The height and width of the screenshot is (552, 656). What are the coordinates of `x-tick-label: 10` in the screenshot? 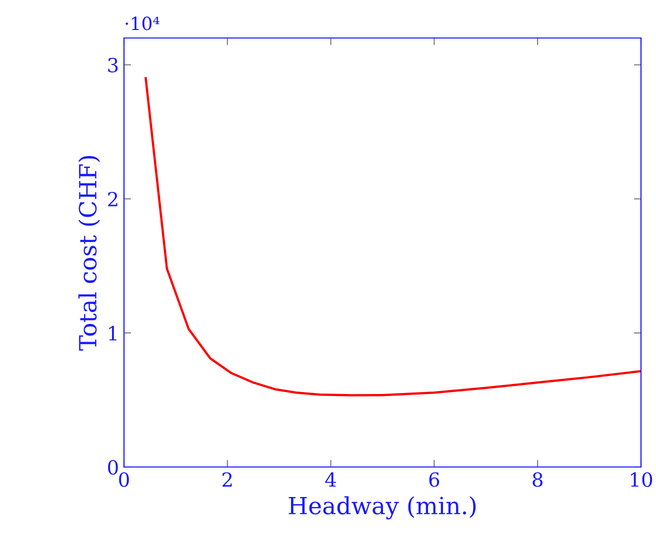 It's located at (641, 479).